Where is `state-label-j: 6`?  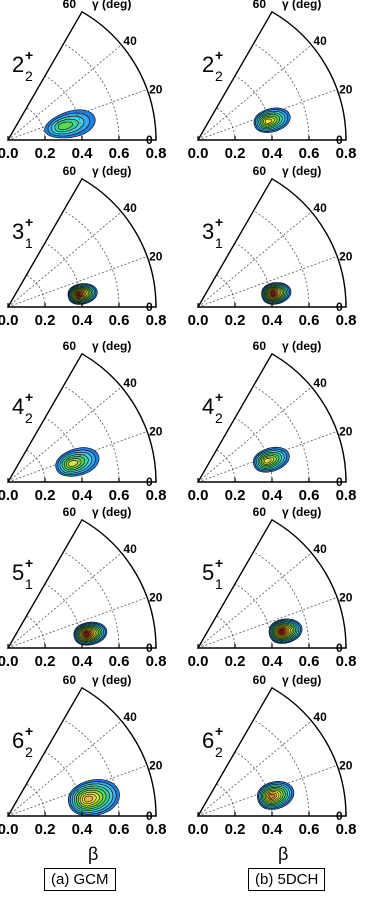
state-label-j: 6 is located at coordinates (208, 740).